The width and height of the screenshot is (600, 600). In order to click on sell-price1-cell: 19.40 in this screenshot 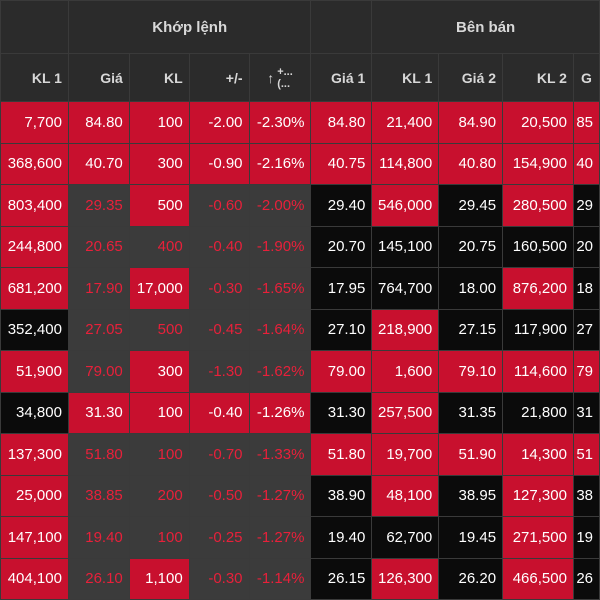, I will do `click(341, 537)`.